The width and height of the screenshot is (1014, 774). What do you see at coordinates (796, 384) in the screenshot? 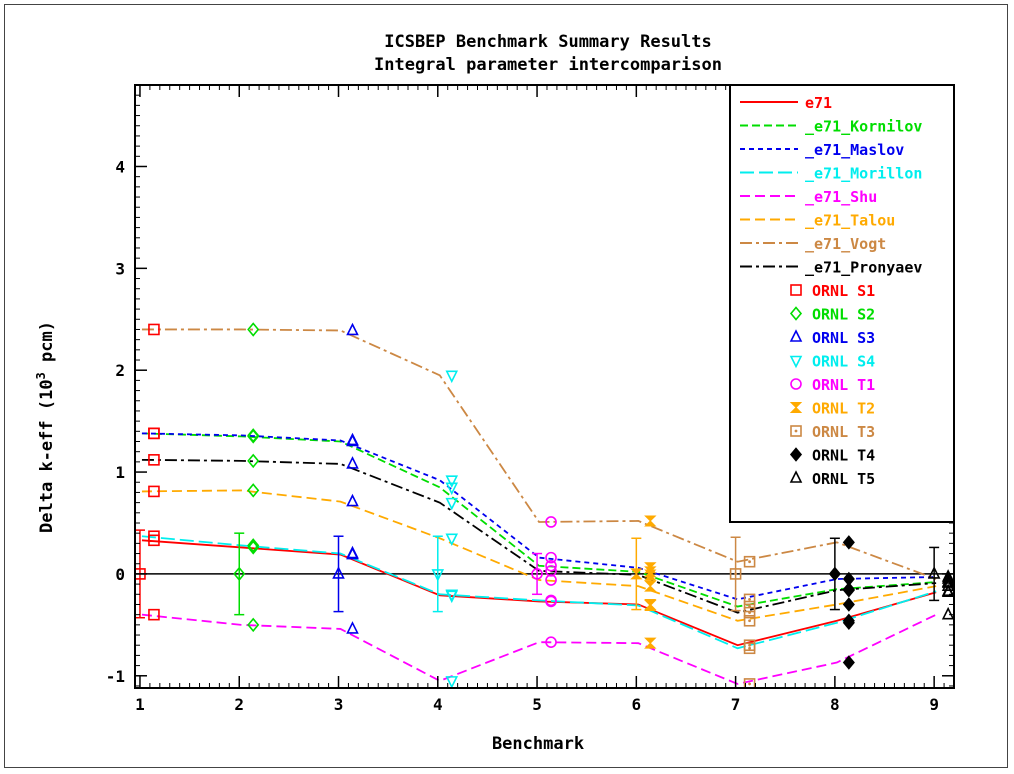
I see `legend-marker-4-shape` at bounding box center [796, 384].